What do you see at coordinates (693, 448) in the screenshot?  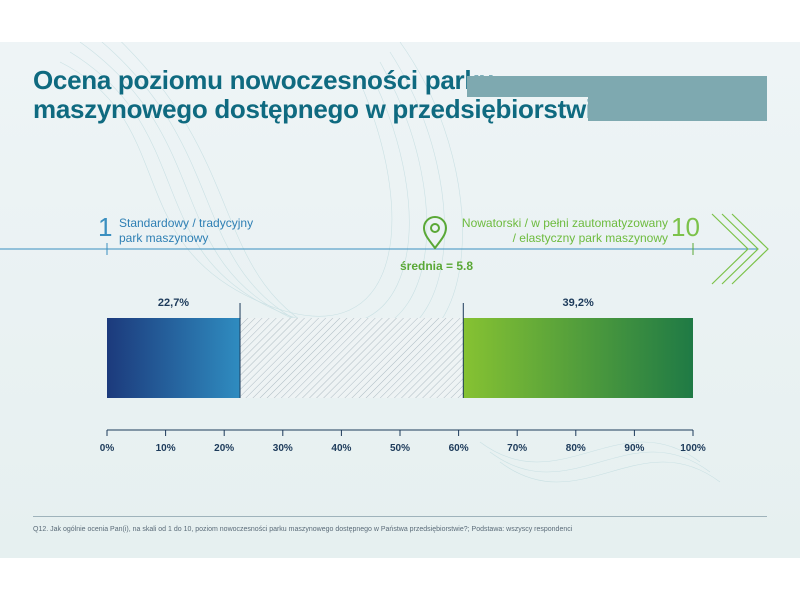 I see `x-tick-label: 100%` at bounding box center [693, 448].